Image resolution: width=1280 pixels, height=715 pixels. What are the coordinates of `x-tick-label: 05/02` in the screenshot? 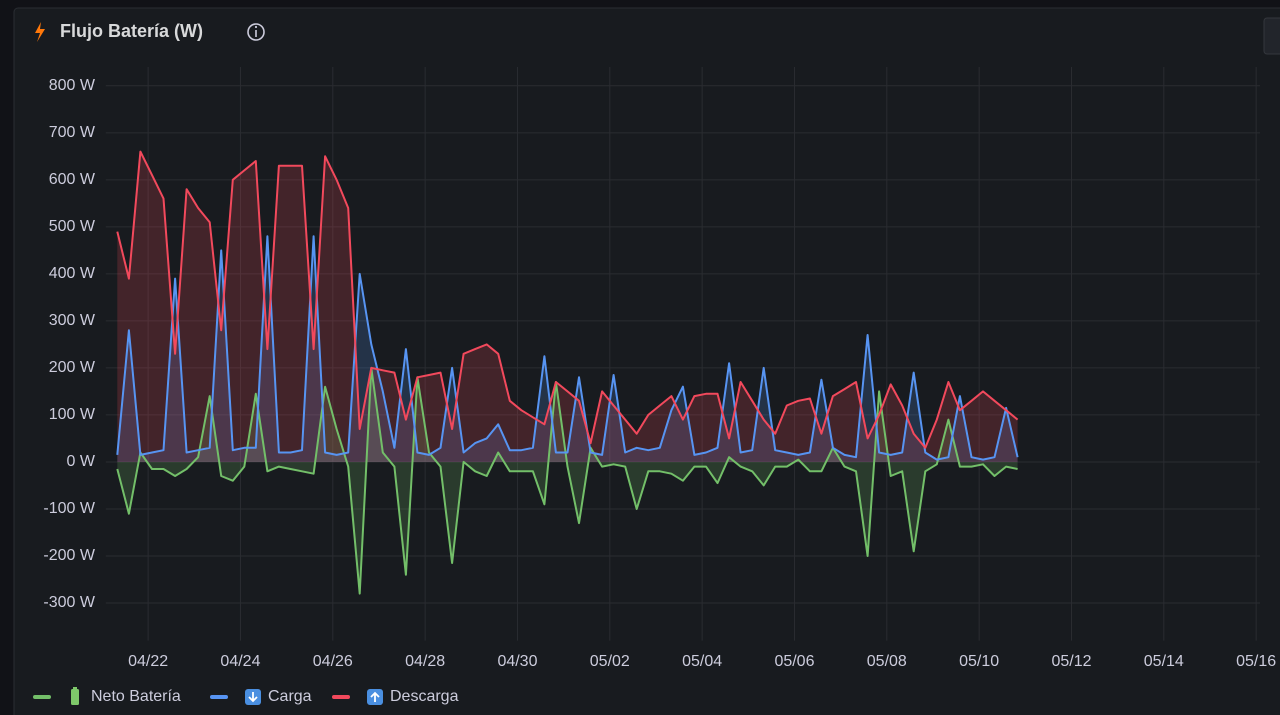 It's located at (610, 661).